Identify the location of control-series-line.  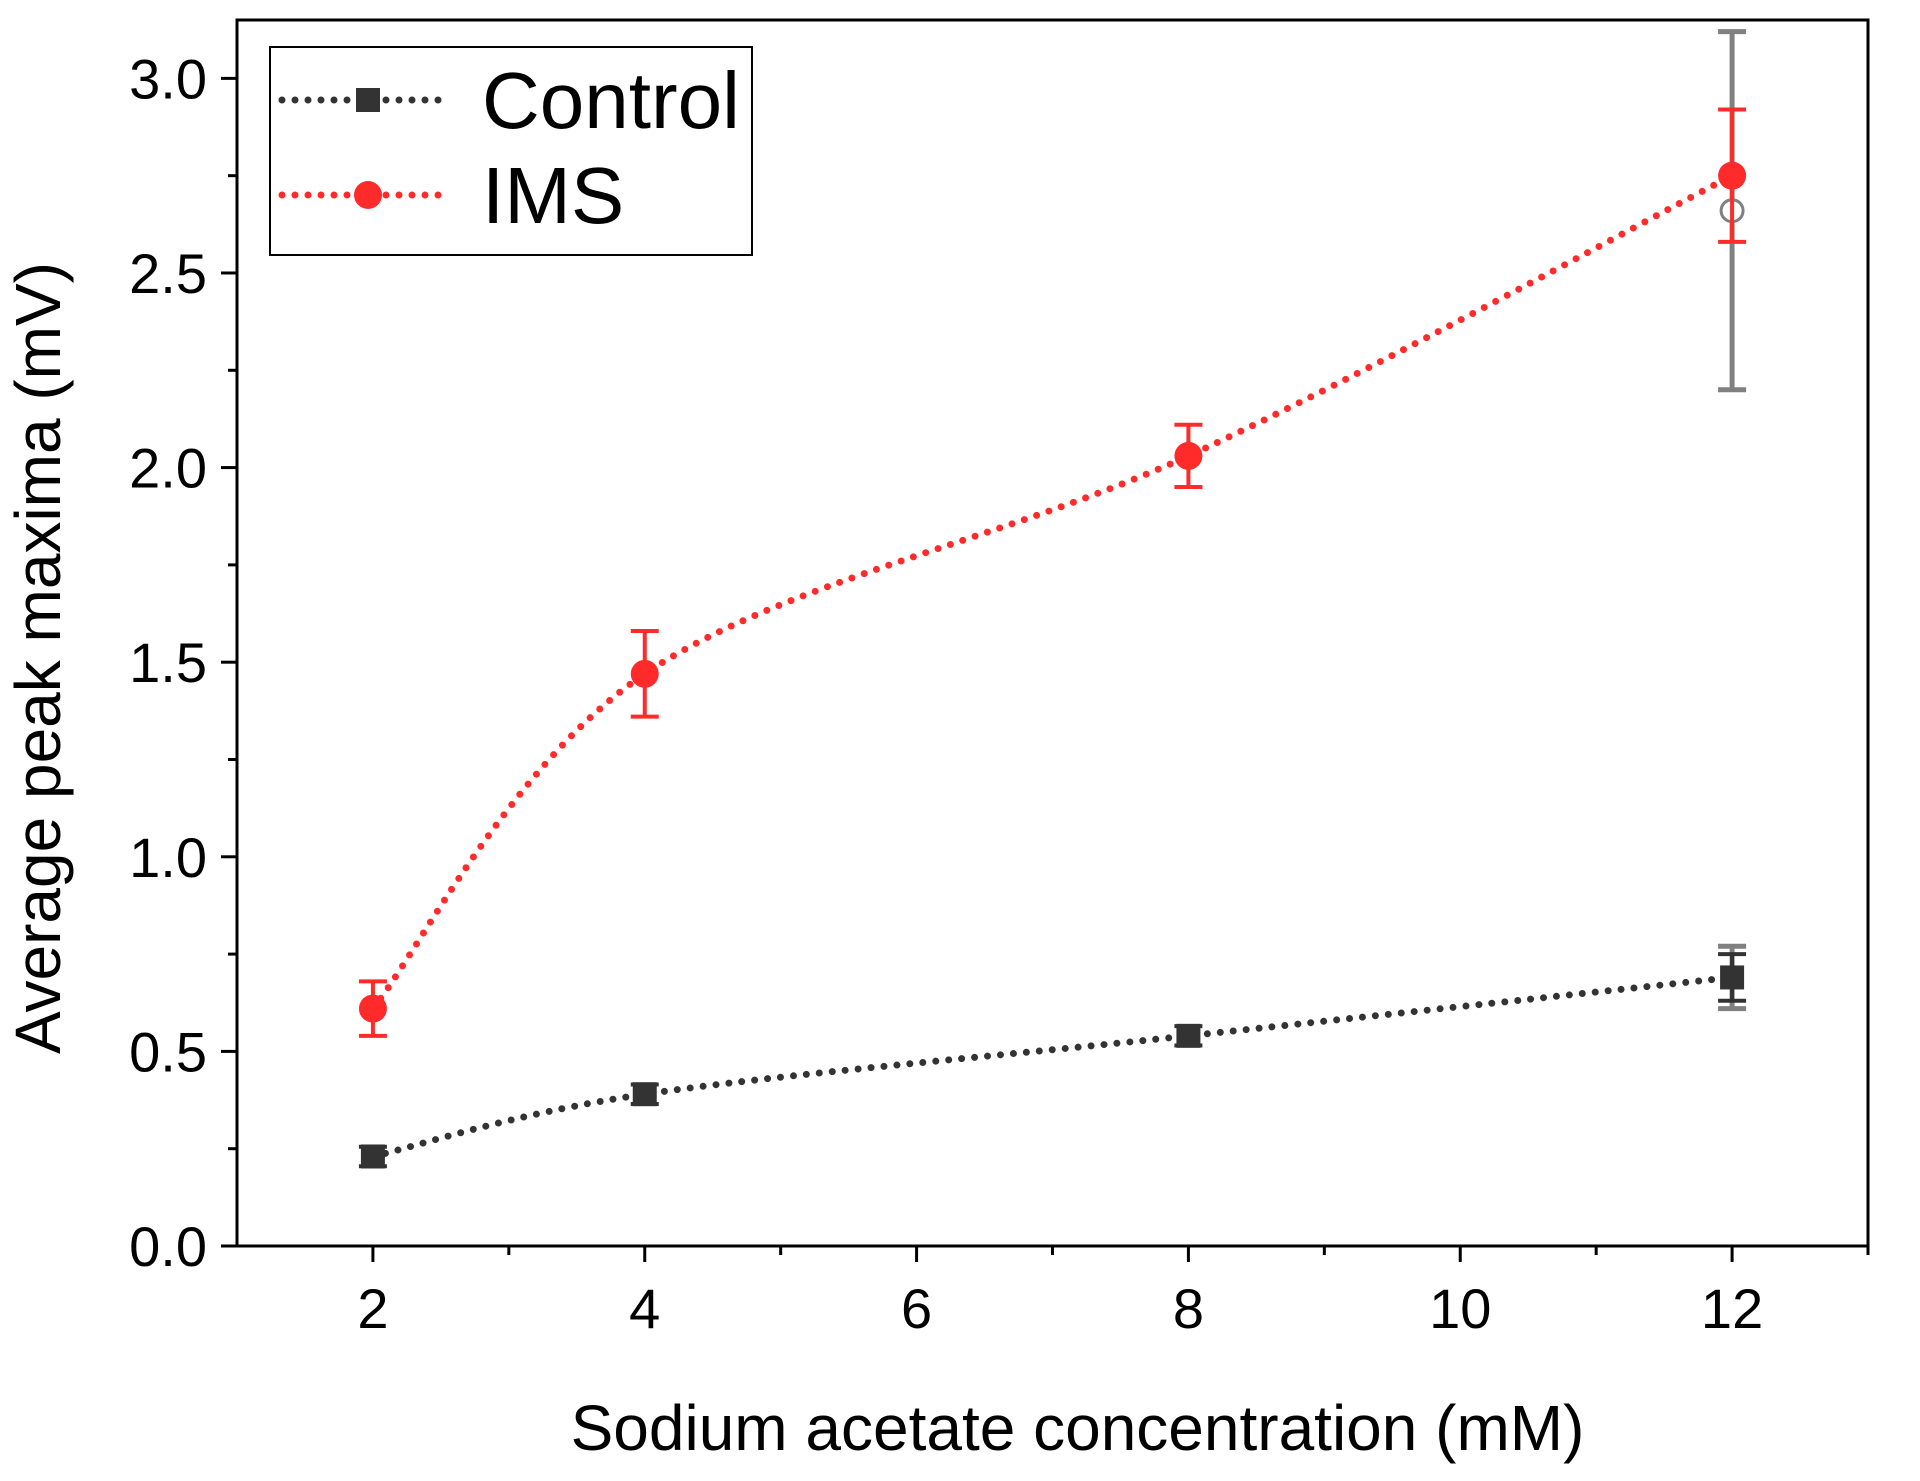
(1052, 1066).